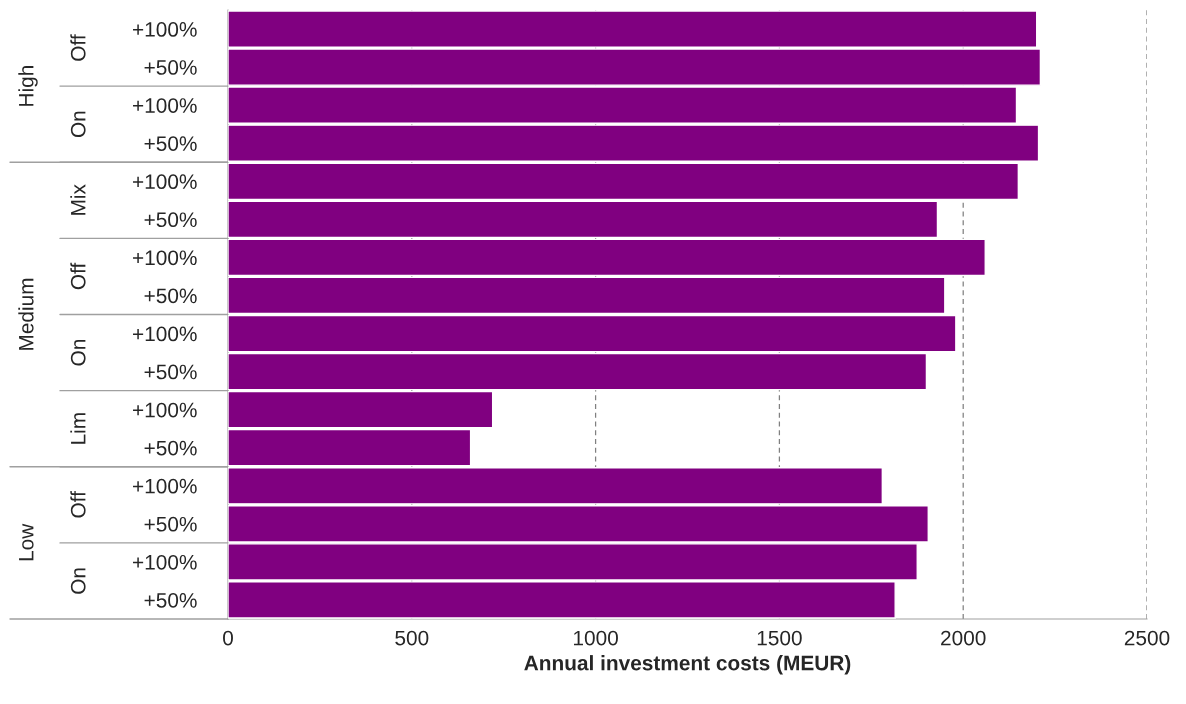 This screenshot has height=704, width=1186. Describe the element at coordinates (28, 86) in the screenshot. I see `text: High` at that location.